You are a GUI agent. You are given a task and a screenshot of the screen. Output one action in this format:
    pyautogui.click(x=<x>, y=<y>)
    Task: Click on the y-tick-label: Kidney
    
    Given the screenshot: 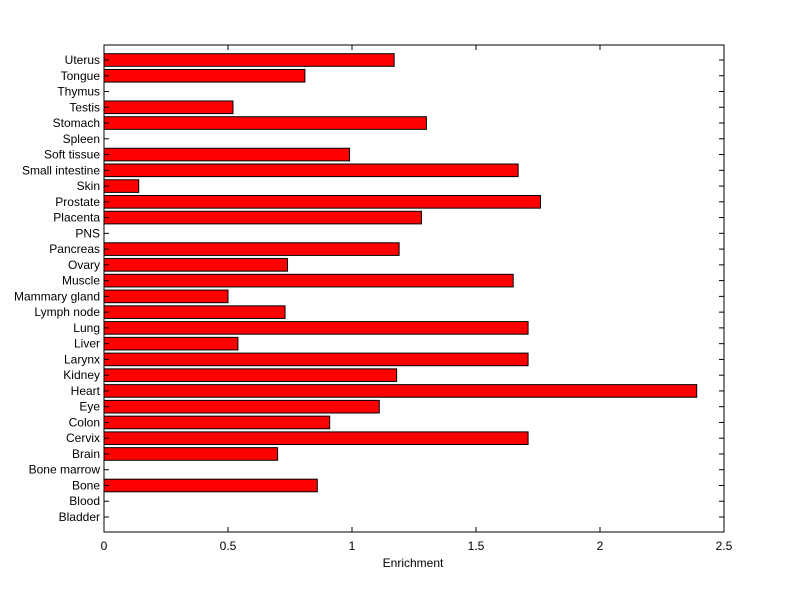 What is the action you would take?
    pyautogui.click(x=81, y=375)
    